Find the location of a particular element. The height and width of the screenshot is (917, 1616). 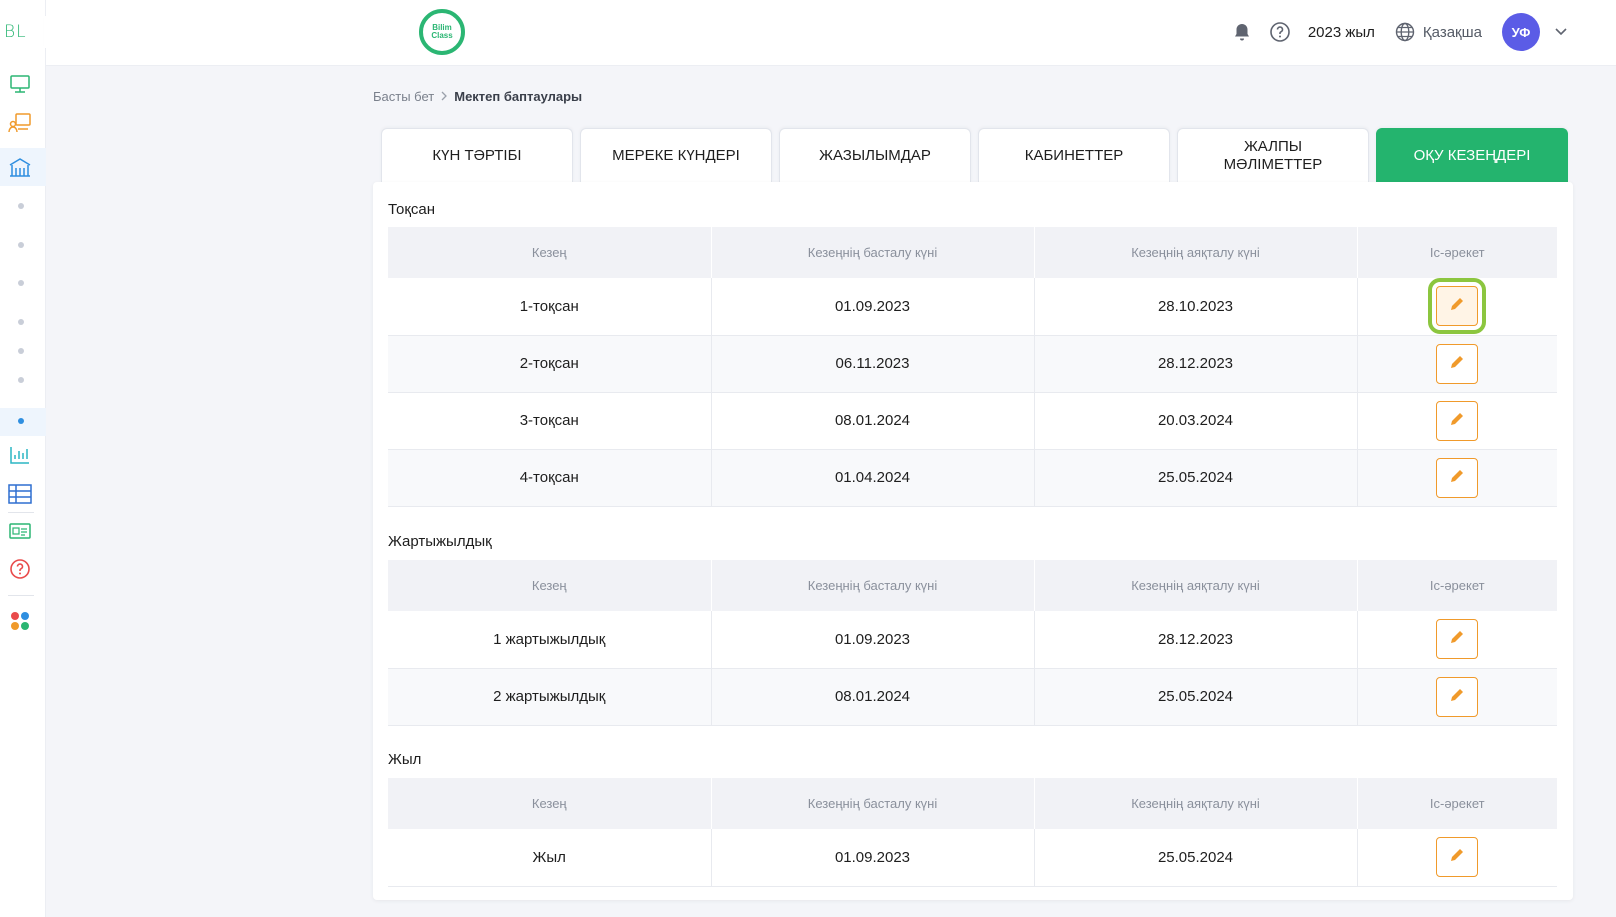

bar-chart-icon is located at coordinates (20, 455).